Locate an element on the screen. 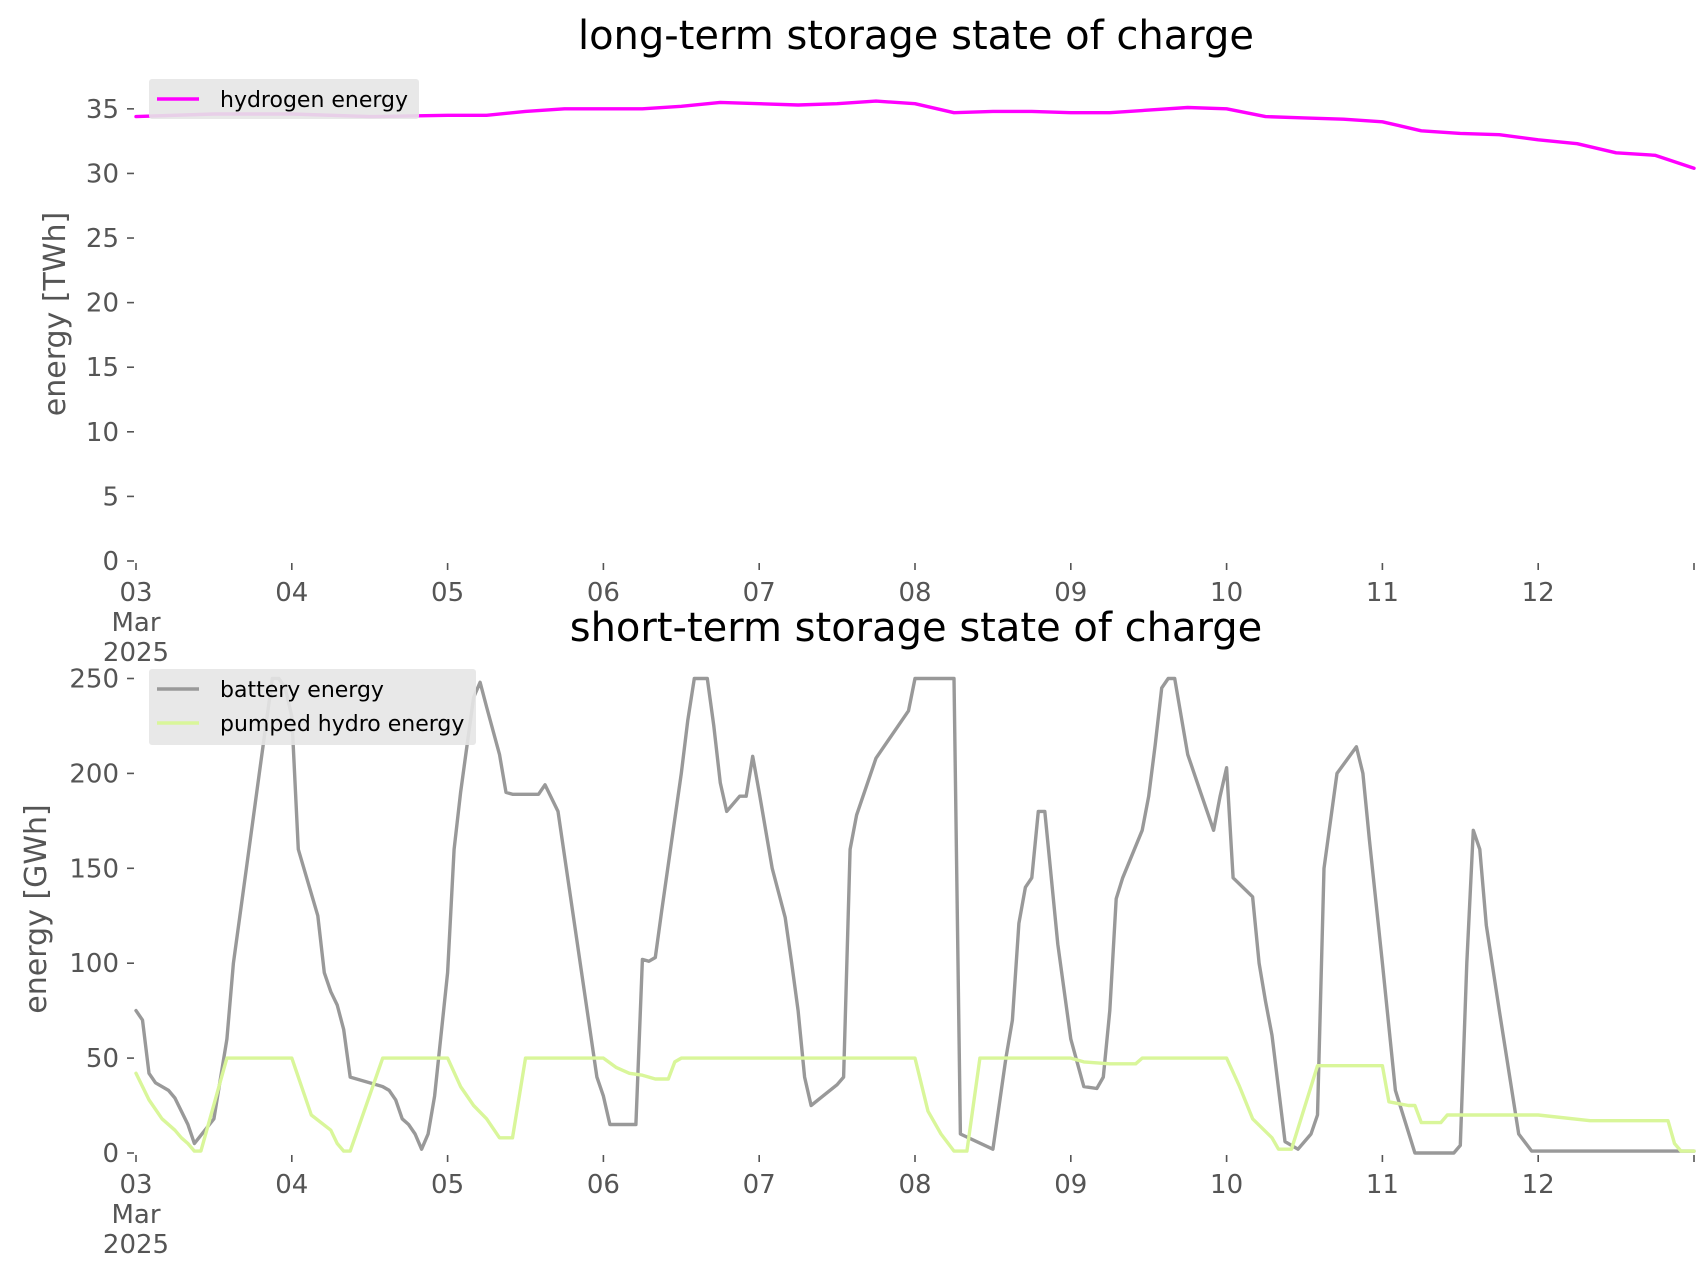  y-axis-ticks: 0 50 100 150 200 250 is located at coordinates (101, 916).